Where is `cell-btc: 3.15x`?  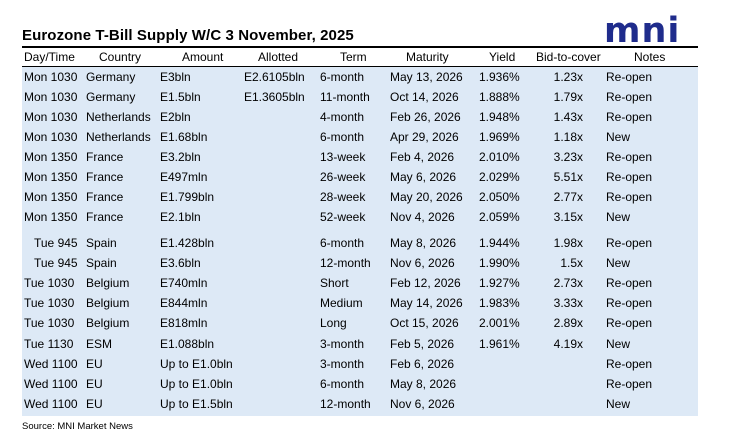 cell-btc: 3.15x is located at coordinates (568, 217).